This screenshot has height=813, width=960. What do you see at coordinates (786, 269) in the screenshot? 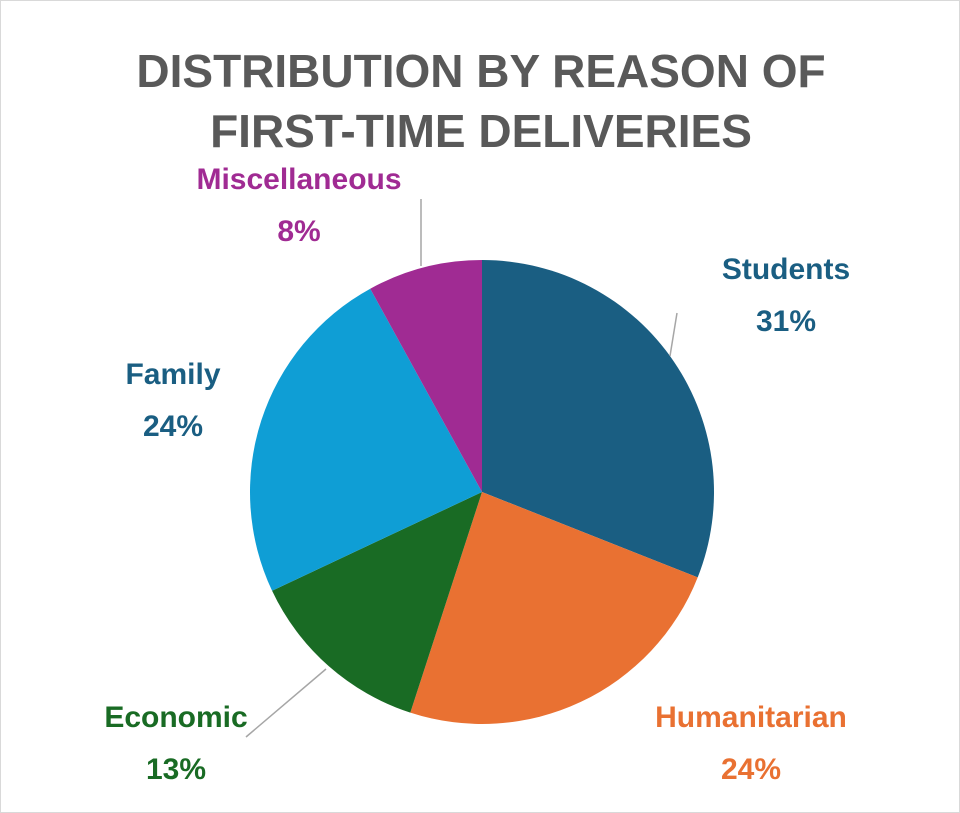
I see `slice-label: Students` at bounding box center [786, 269].